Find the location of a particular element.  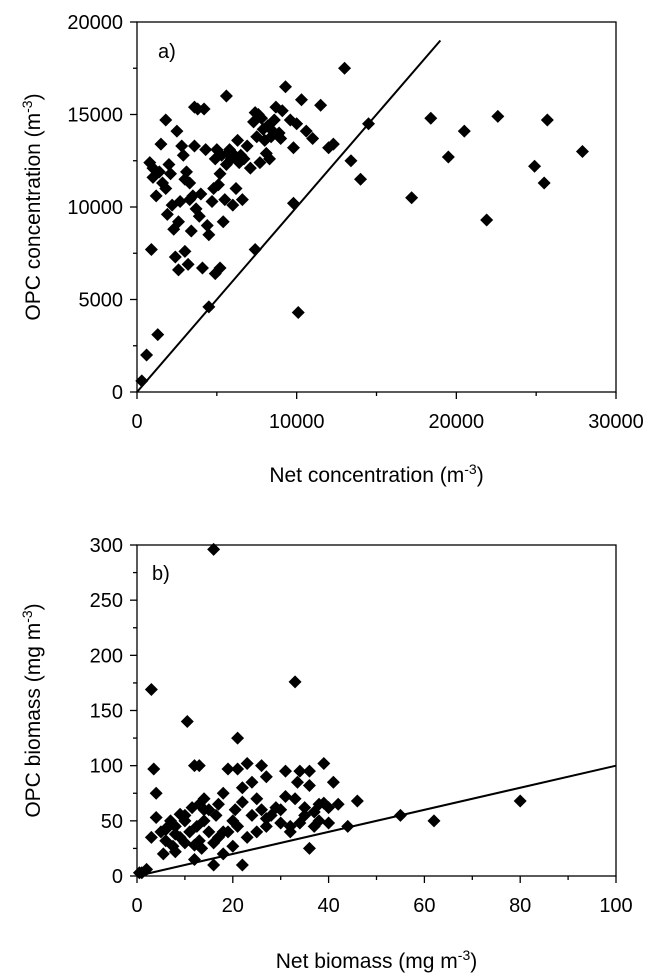

y-tick-label: 300 is located at coordinates (106, 546).